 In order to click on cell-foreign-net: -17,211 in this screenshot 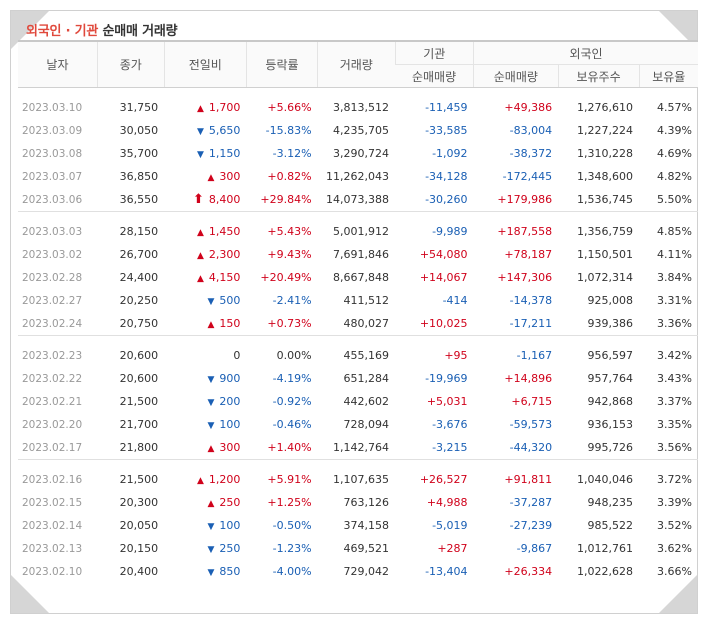, I will do `click(531, 323)`.